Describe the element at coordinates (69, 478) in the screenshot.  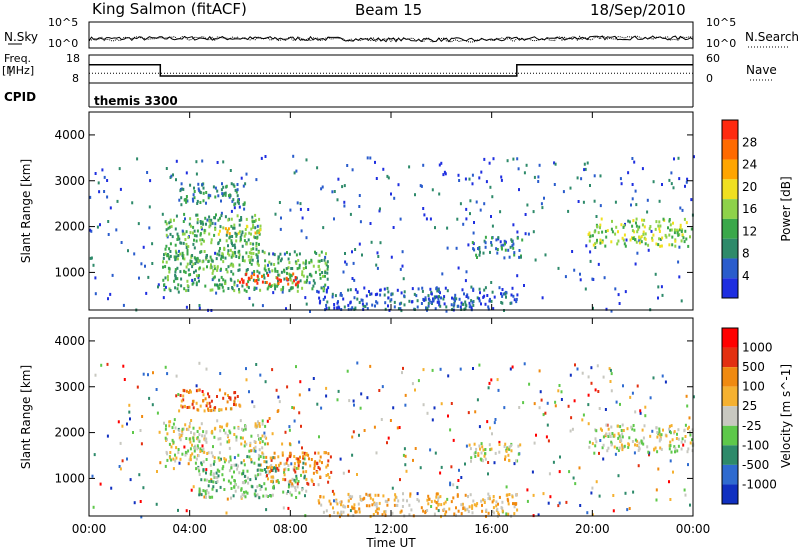
I see `y-tick-label: 1000` at that location.